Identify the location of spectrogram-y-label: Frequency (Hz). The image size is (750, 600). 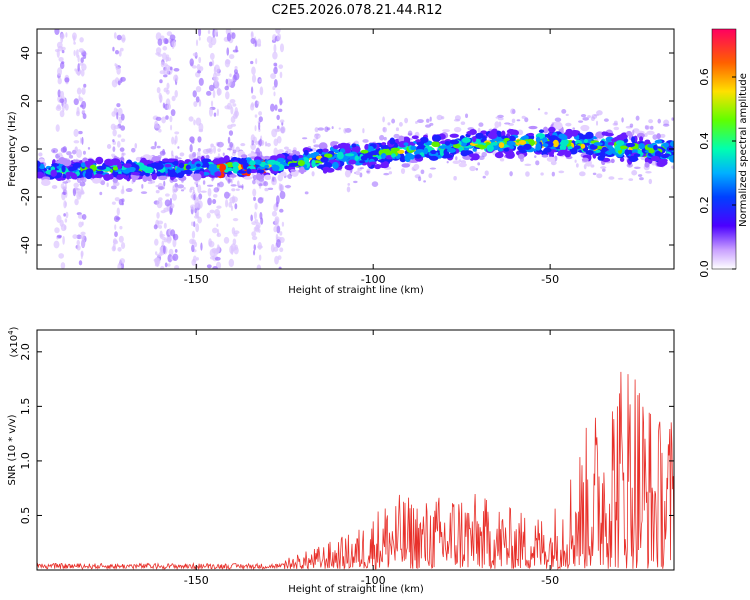
(12, 149).